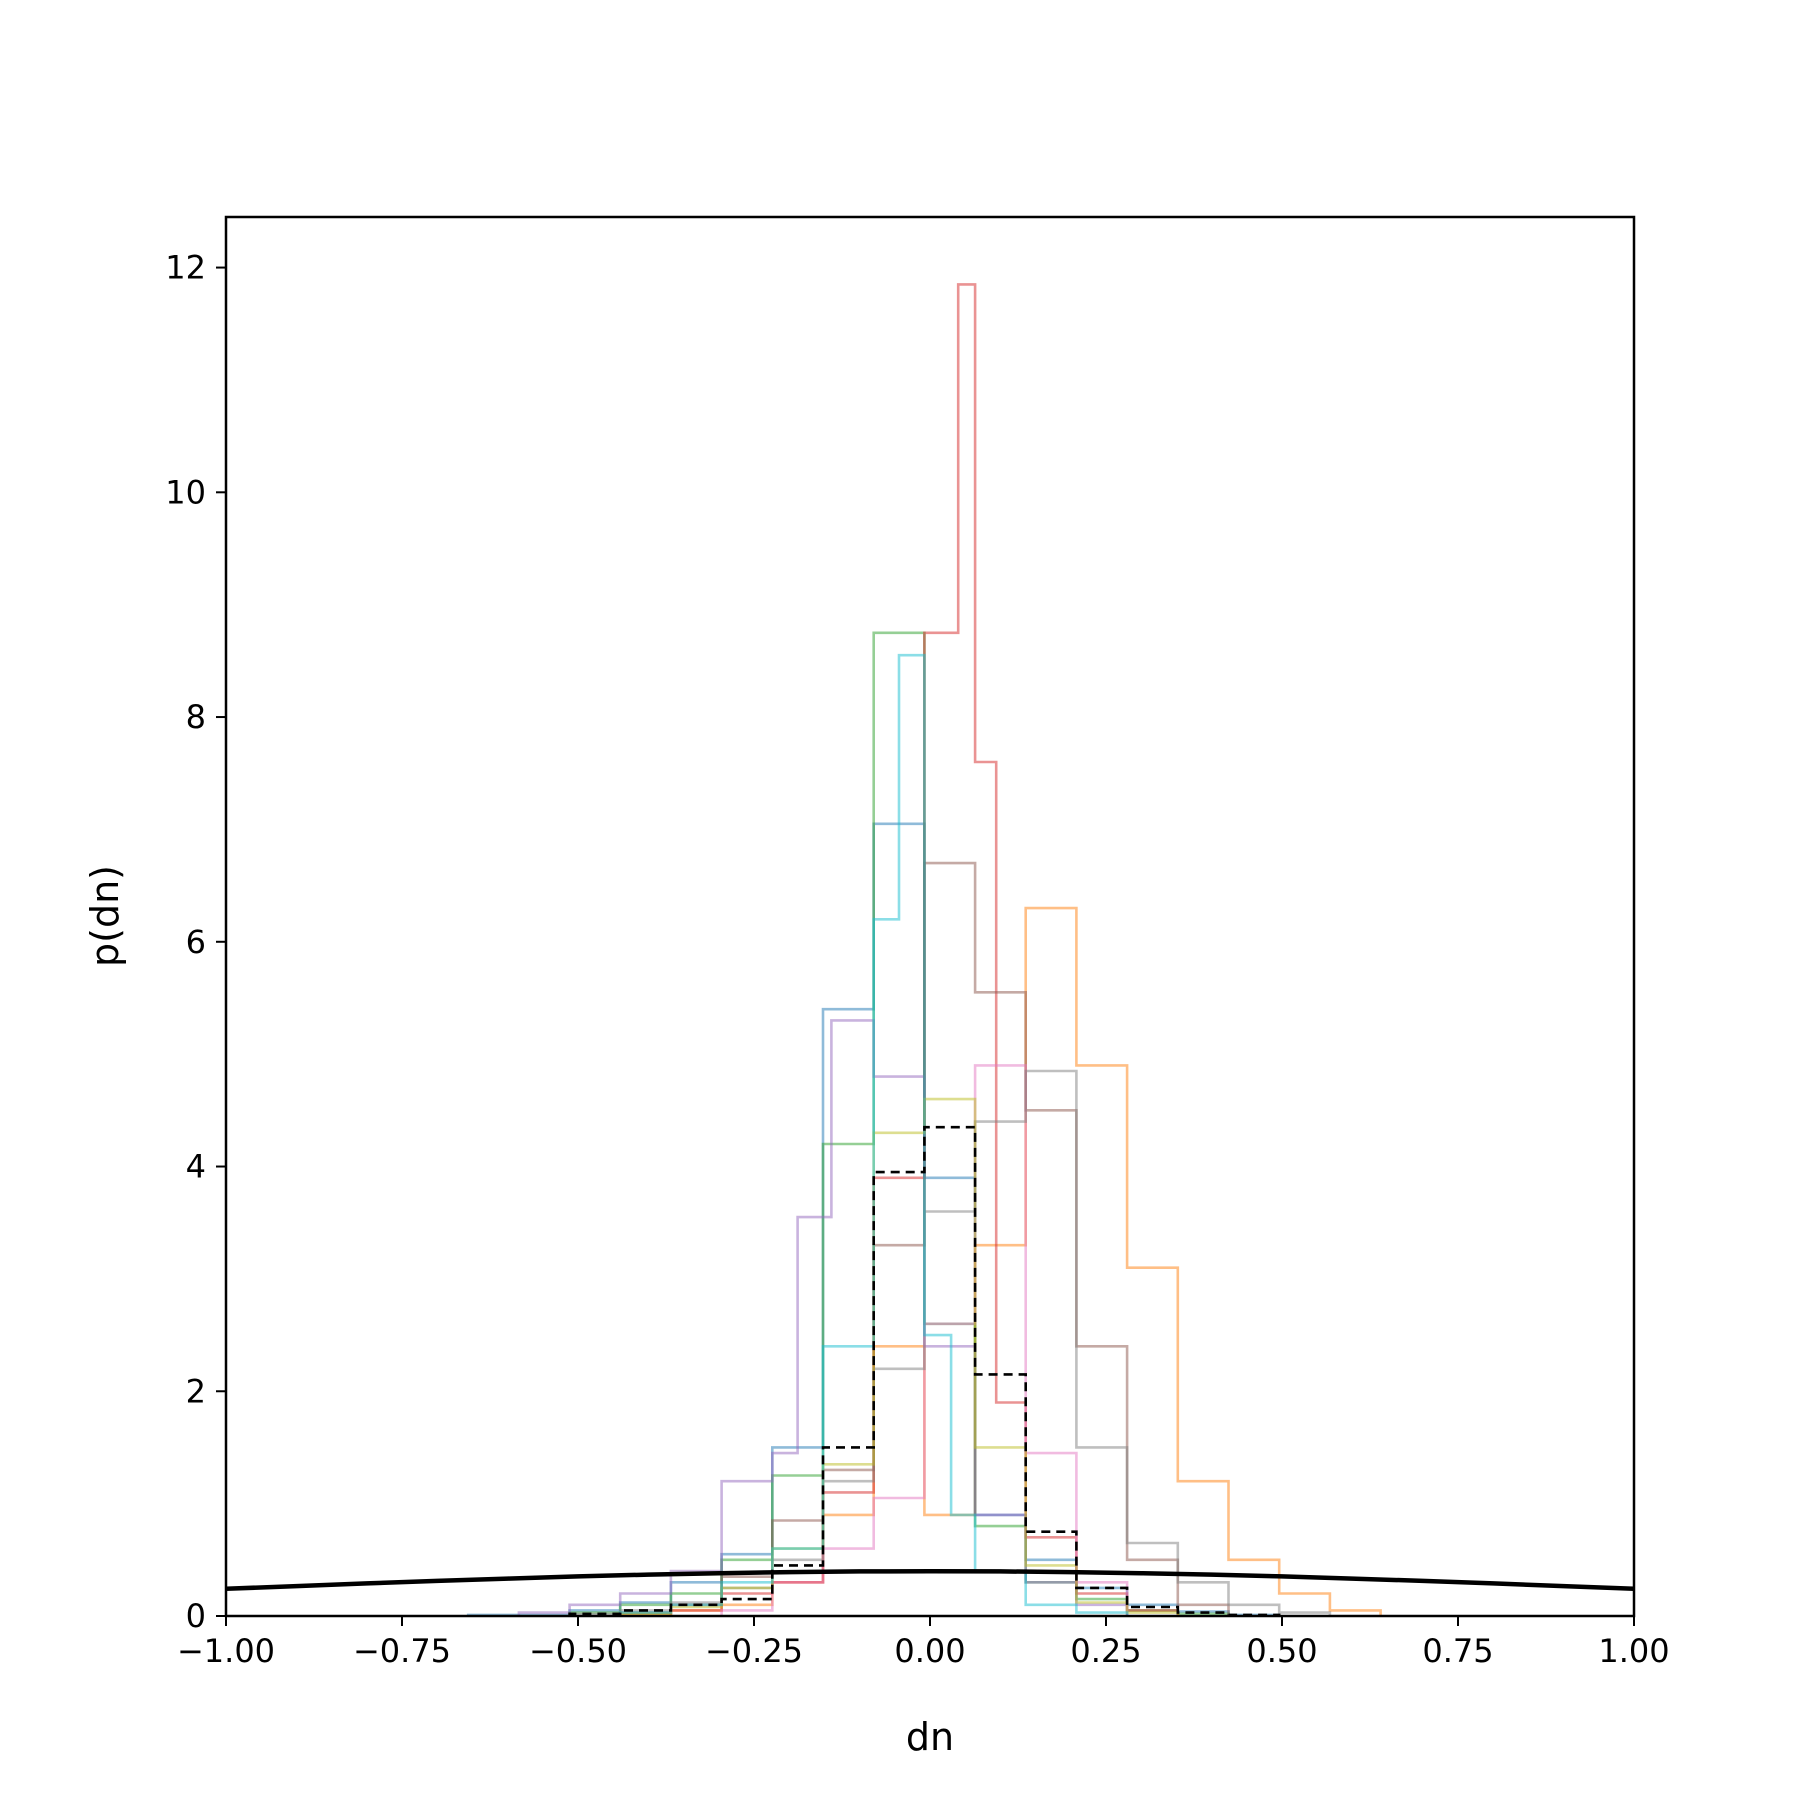 Image resolution: width=1800 pixels, height=1800 pixels. Describe the element at coordinates (1633, 1651) in the screenshot. I see `x-tick-label: 1.00` at that location.